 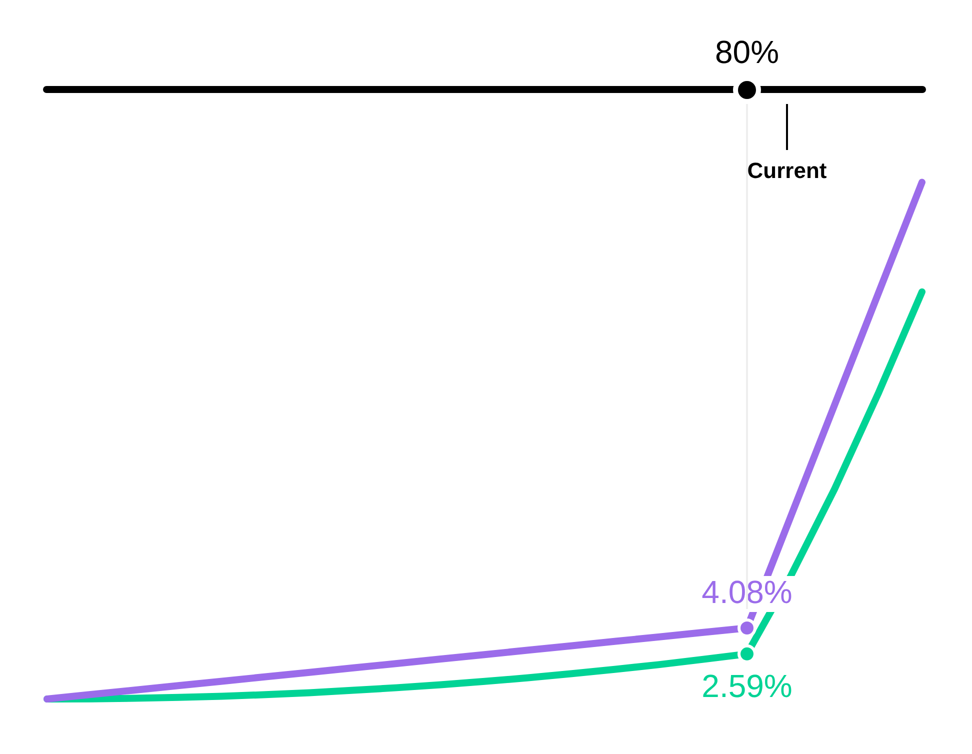 What do you see at coordinates (787, 171) in the screenshot?
I see `annotation: Current` at bounding box center [787, 171].